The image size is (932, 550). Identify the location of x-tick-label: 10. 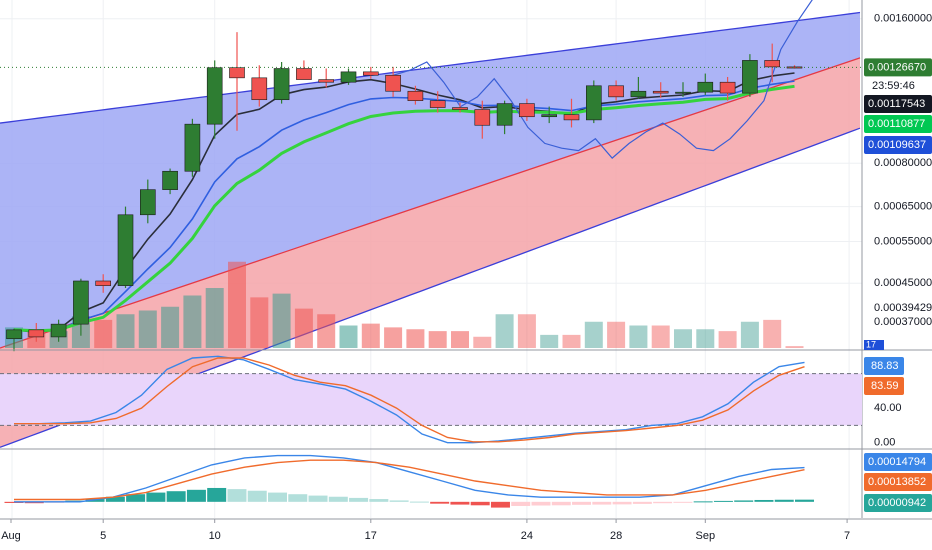
(215, 536).